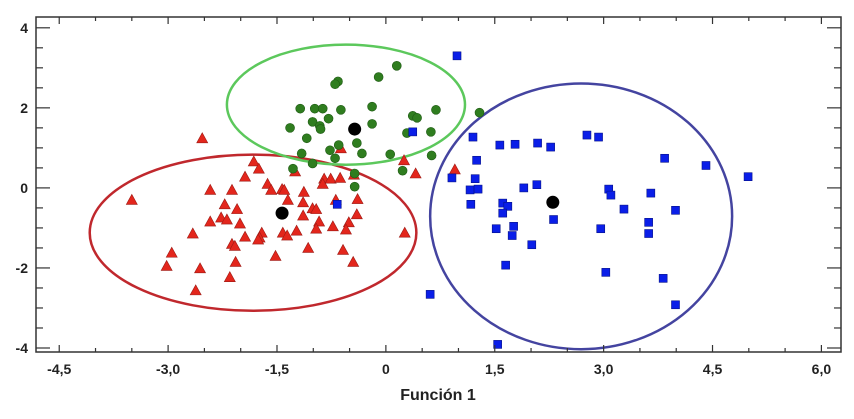  Describe the element at coordinates (822, 369) in the screenshot. I see `x-tick-label: 6,0` at that location.